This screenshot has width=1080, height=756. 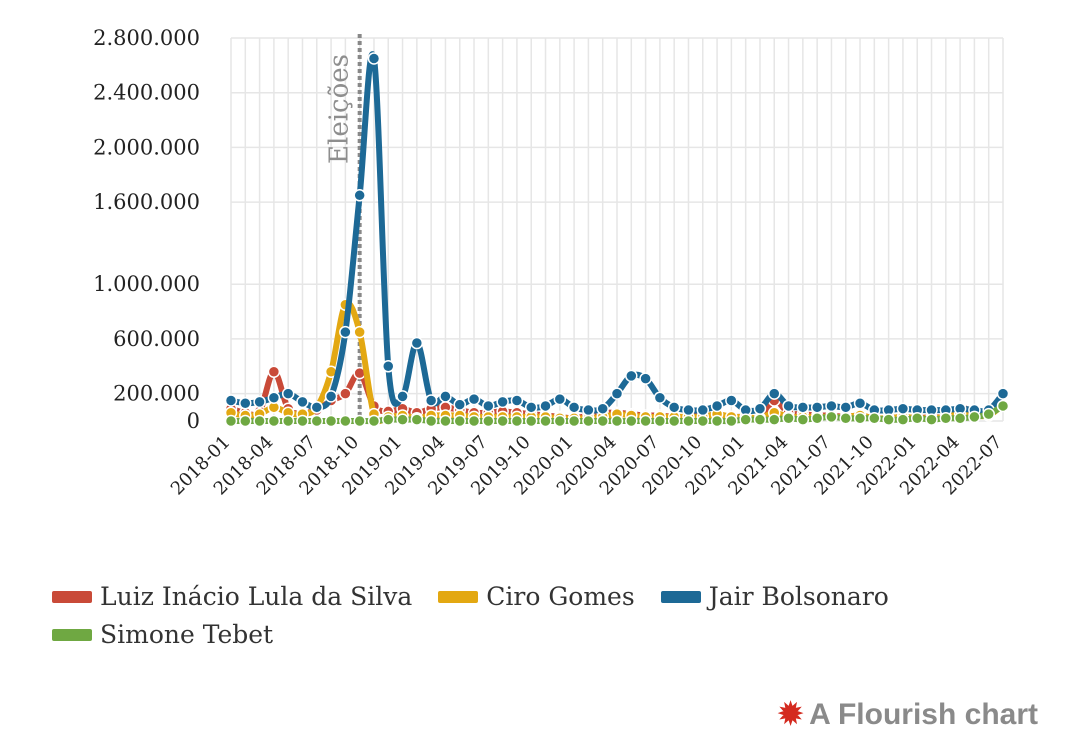 I want to click on legend-item: Jair Bolsonaro, so click(x=774, y=597).